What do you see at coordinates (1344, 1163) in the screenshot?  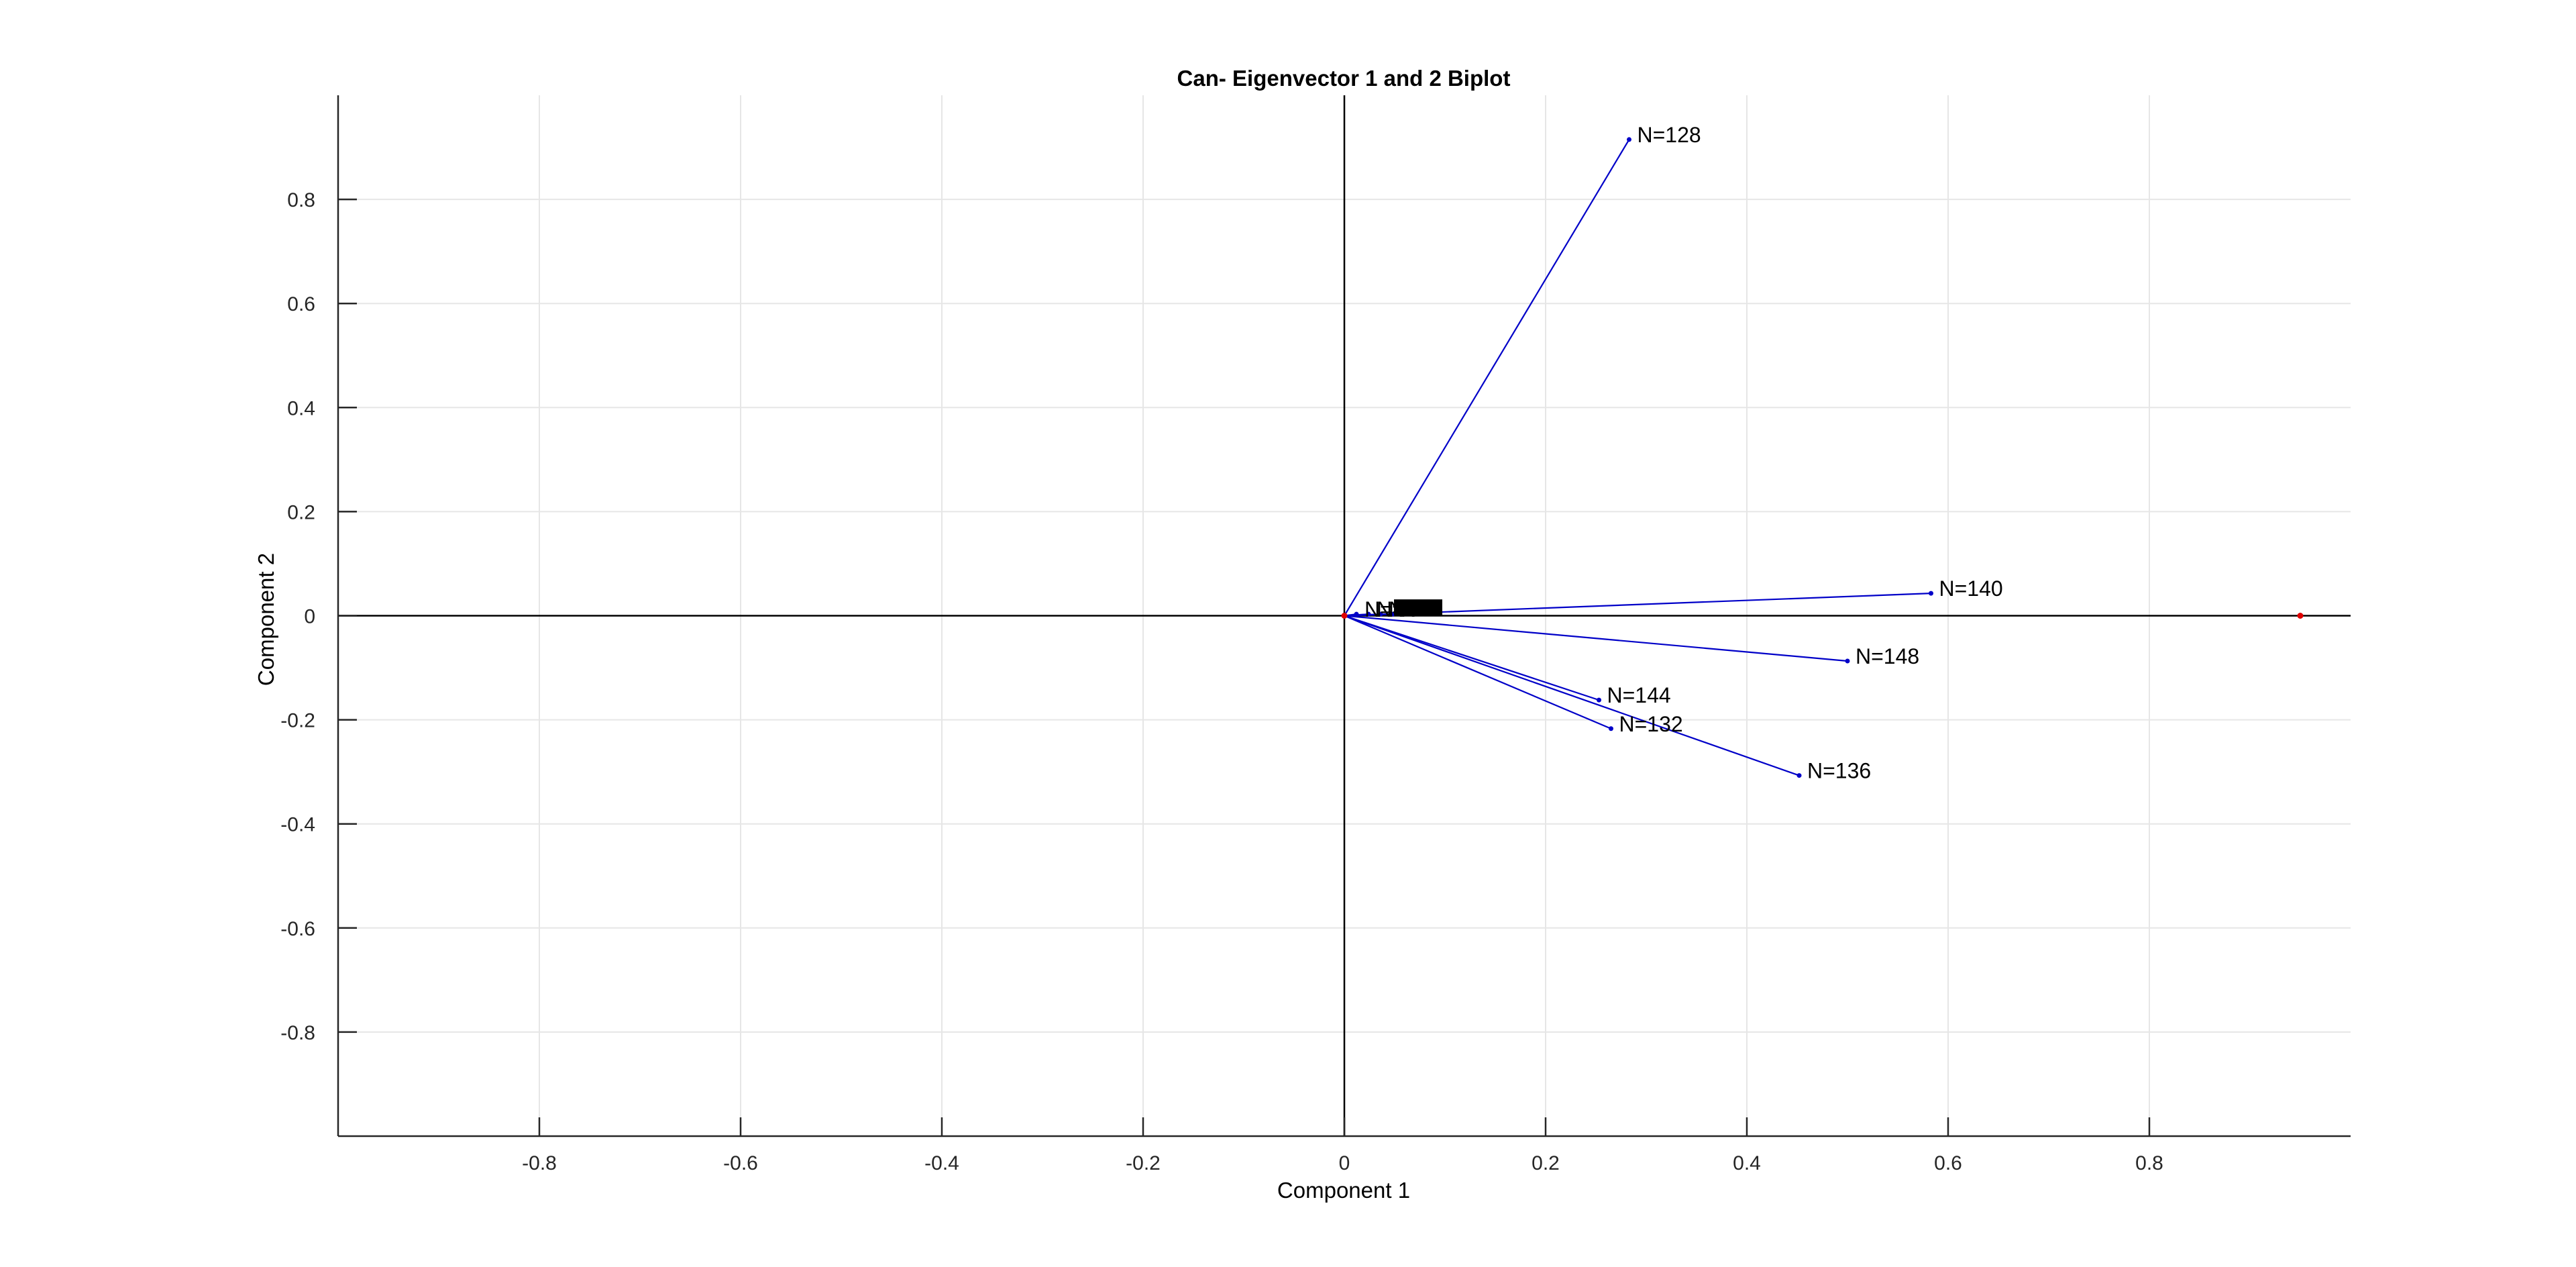 I see `x-tick-label-4: 0` at bounding box center [1344, 1163].